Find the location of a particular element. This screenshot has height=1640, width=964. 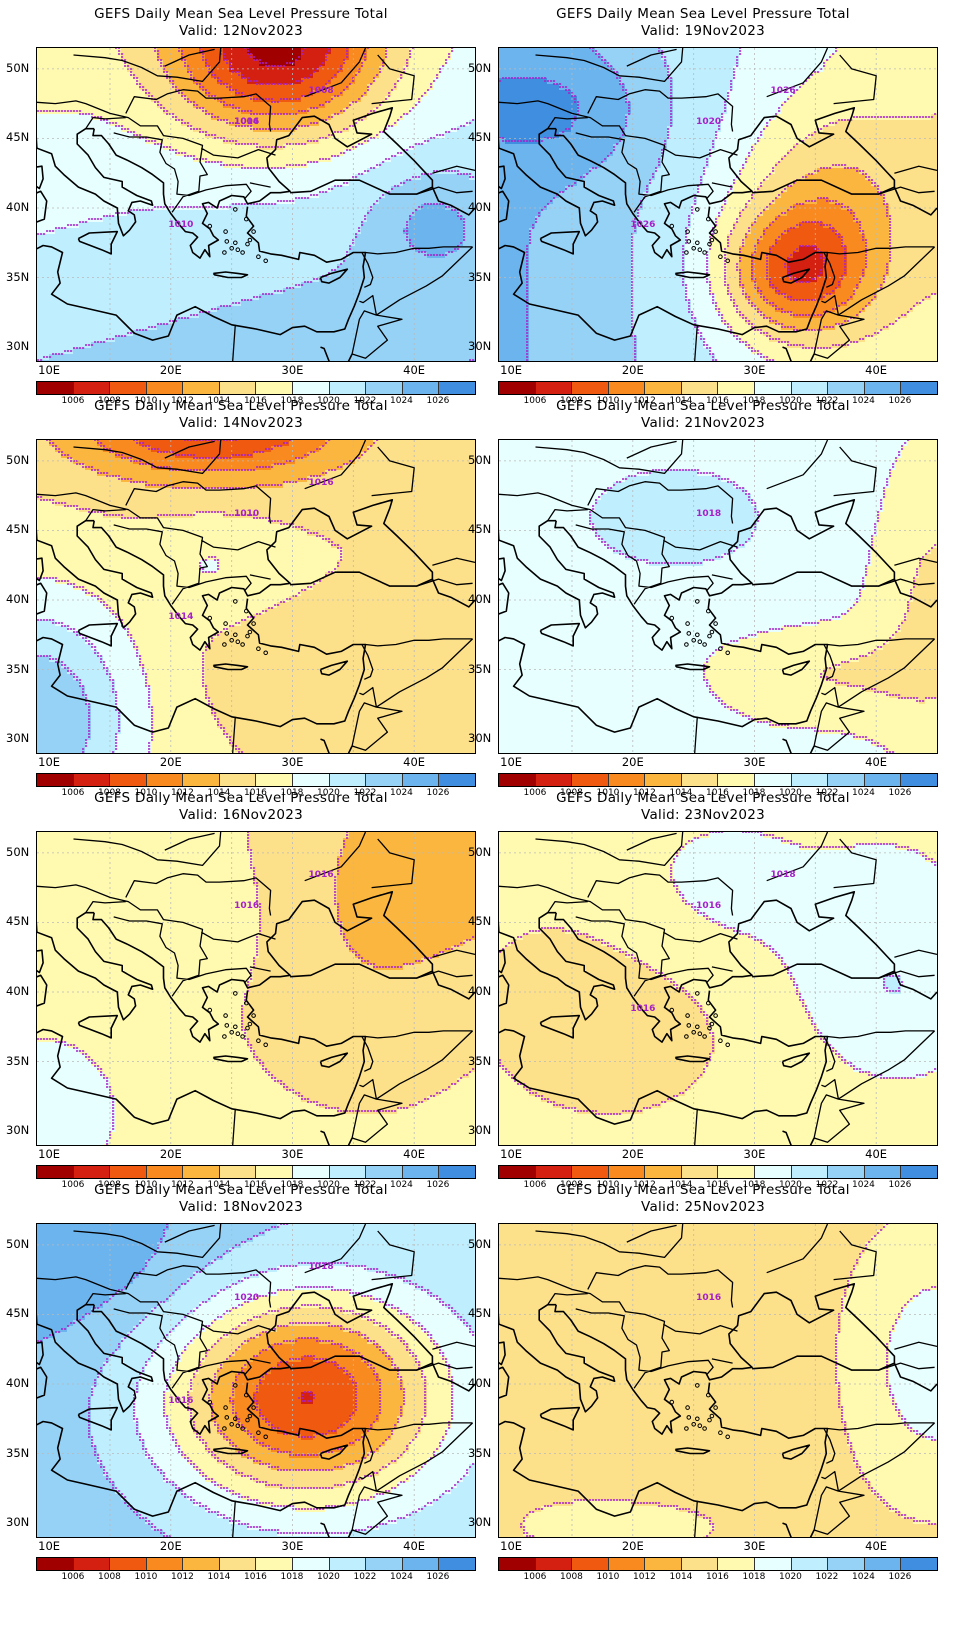

pressure-field-svg is located at coordinates (718, 596).